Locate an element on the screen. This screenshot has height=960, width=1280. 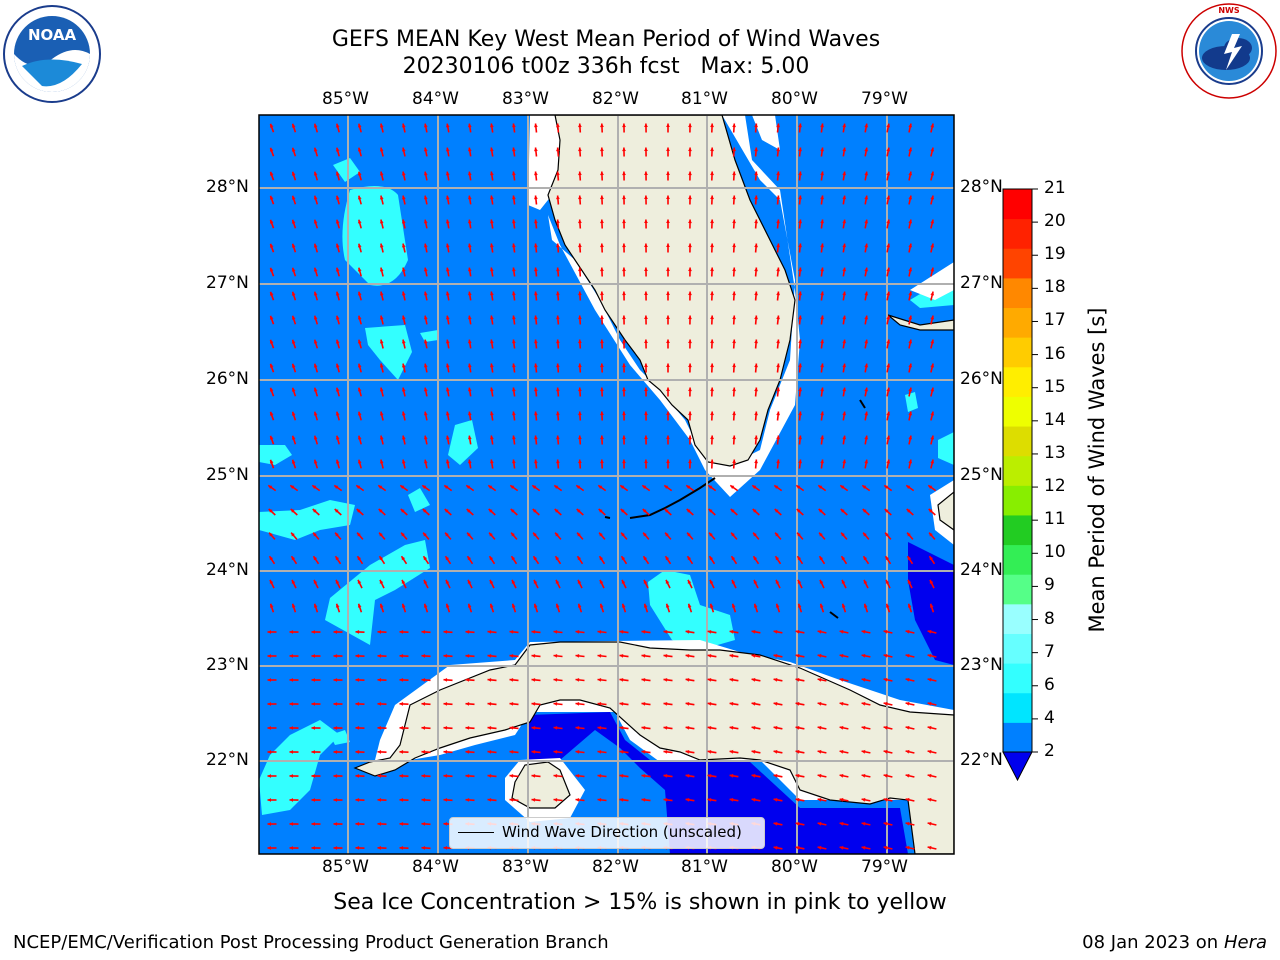
lat-tick: 24°N is located at coordinates (981, 570).